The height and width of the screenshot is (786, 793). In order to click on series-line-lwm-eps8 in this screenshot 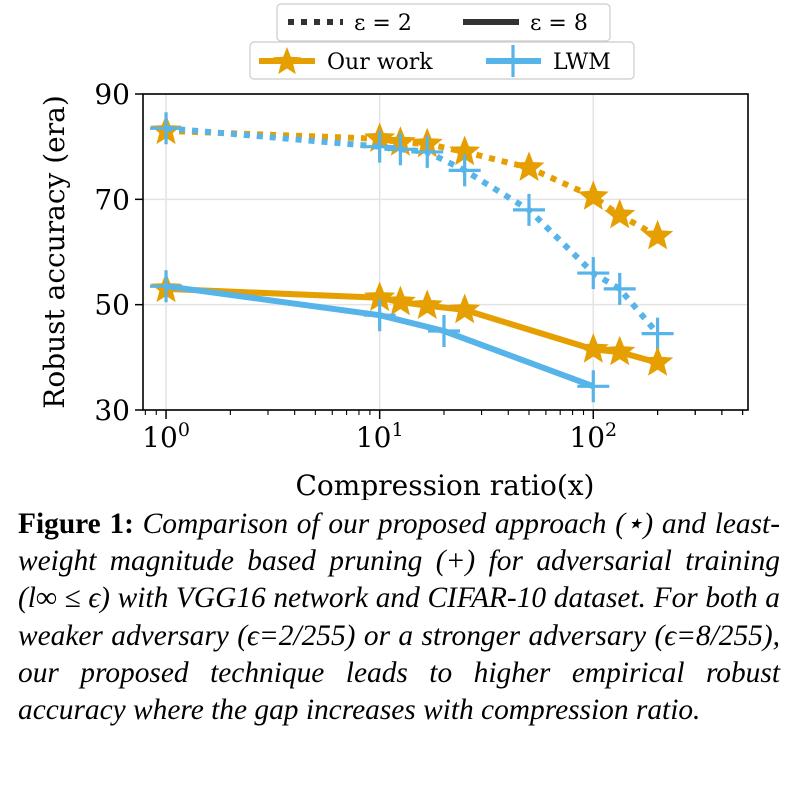, I will do `click(380, 336)`.